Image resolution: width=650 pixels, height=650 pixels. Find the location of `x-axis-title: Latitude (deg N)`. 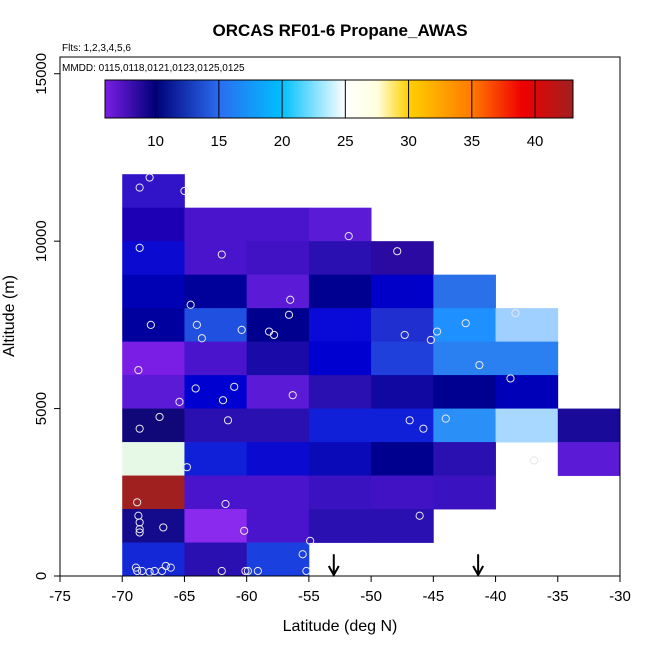

x-axis-title: Latitude (deg N) is located at coordinates (340, 626).